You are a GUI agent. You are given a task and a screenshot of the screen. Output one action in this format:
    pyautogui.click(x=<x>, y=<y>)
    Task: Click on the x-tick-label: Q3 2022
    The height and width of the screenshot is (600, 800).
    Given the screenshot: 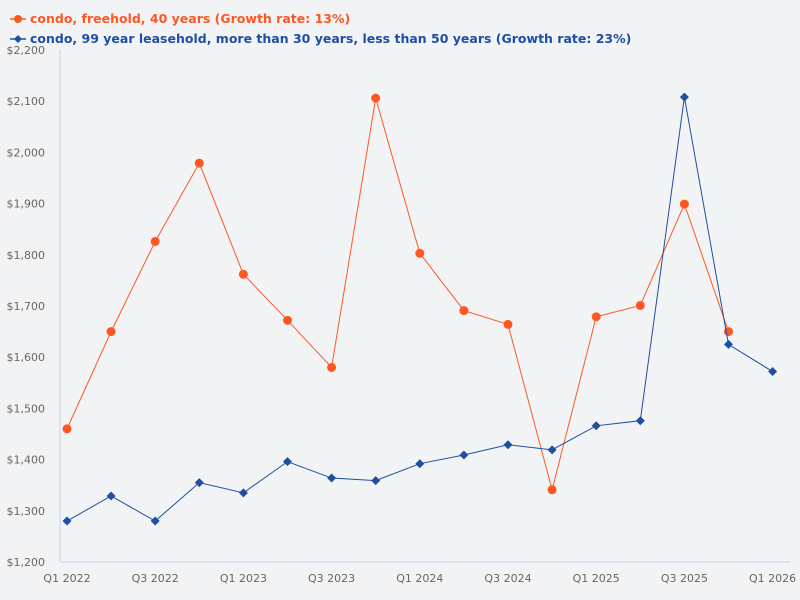 What is the action you would take?
    pyautogui.click(x=155, y=578)
    